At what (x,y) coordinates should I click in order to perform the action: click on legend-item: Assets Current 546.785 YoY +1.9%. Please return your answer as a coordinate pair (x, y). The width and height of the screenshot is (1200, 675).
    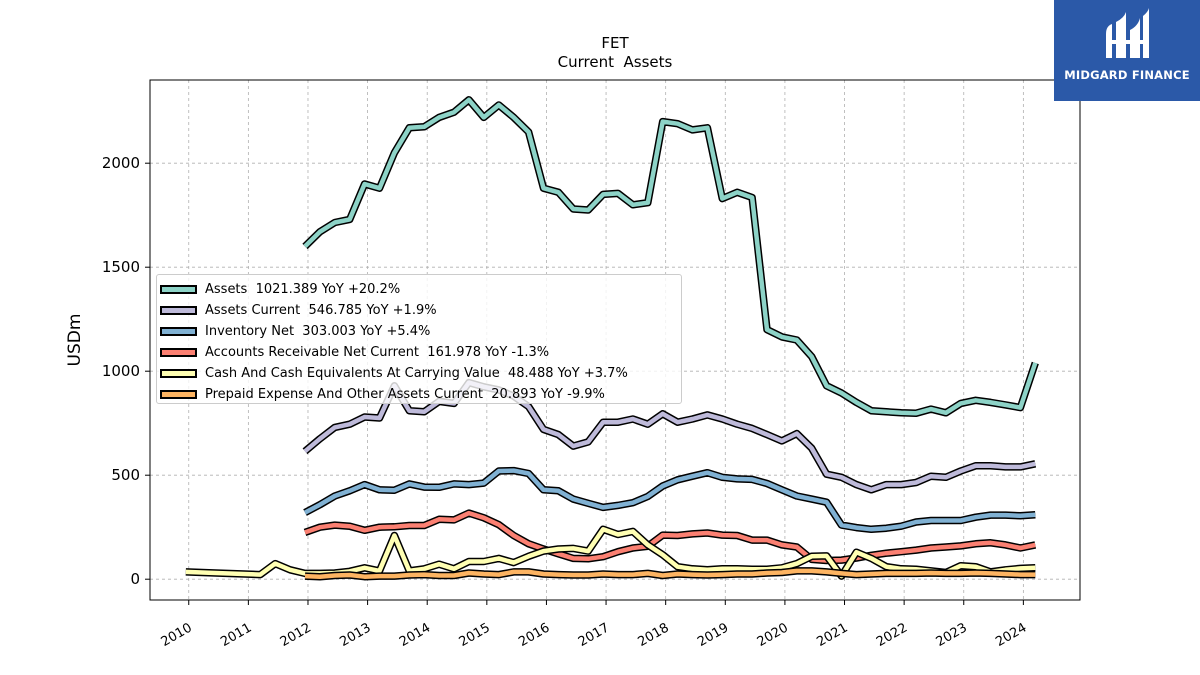
    Looking at the image, I should click on (419, 310).